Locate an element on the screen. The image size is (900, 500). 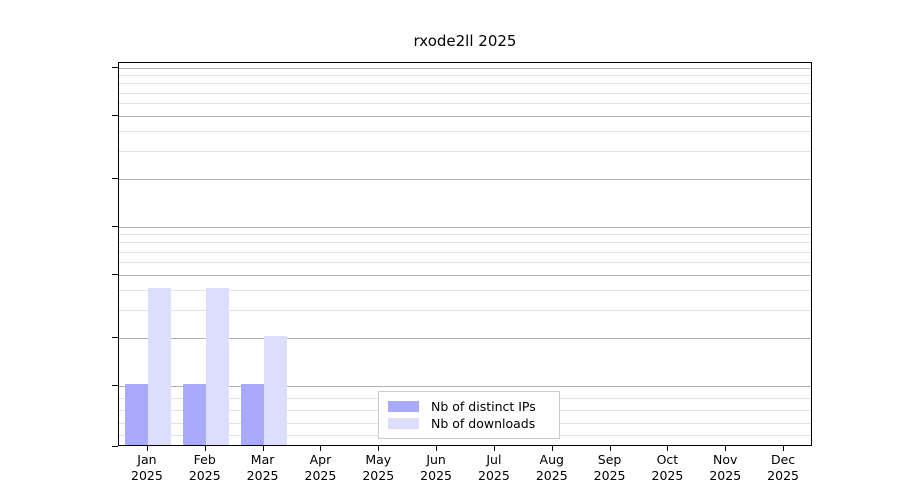
x-tick-label: Sep 2025 is located at coordinates (610, 468).